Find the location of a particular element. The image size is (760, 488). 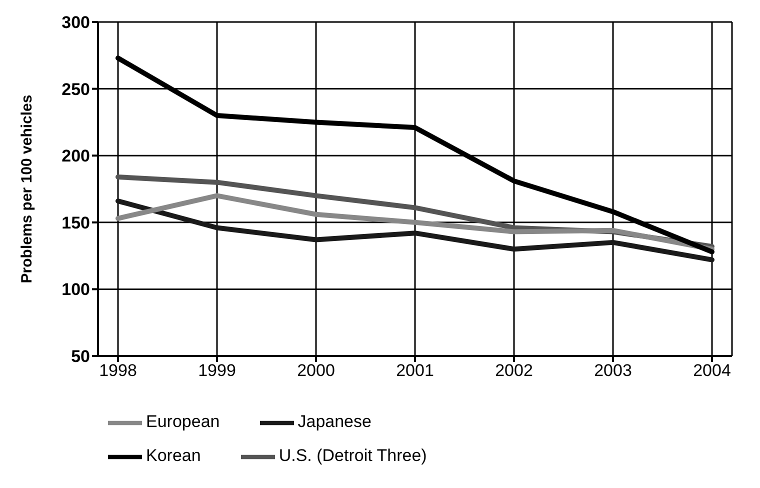

x-tick-label: 2002 is located at coordinates (514, 370).